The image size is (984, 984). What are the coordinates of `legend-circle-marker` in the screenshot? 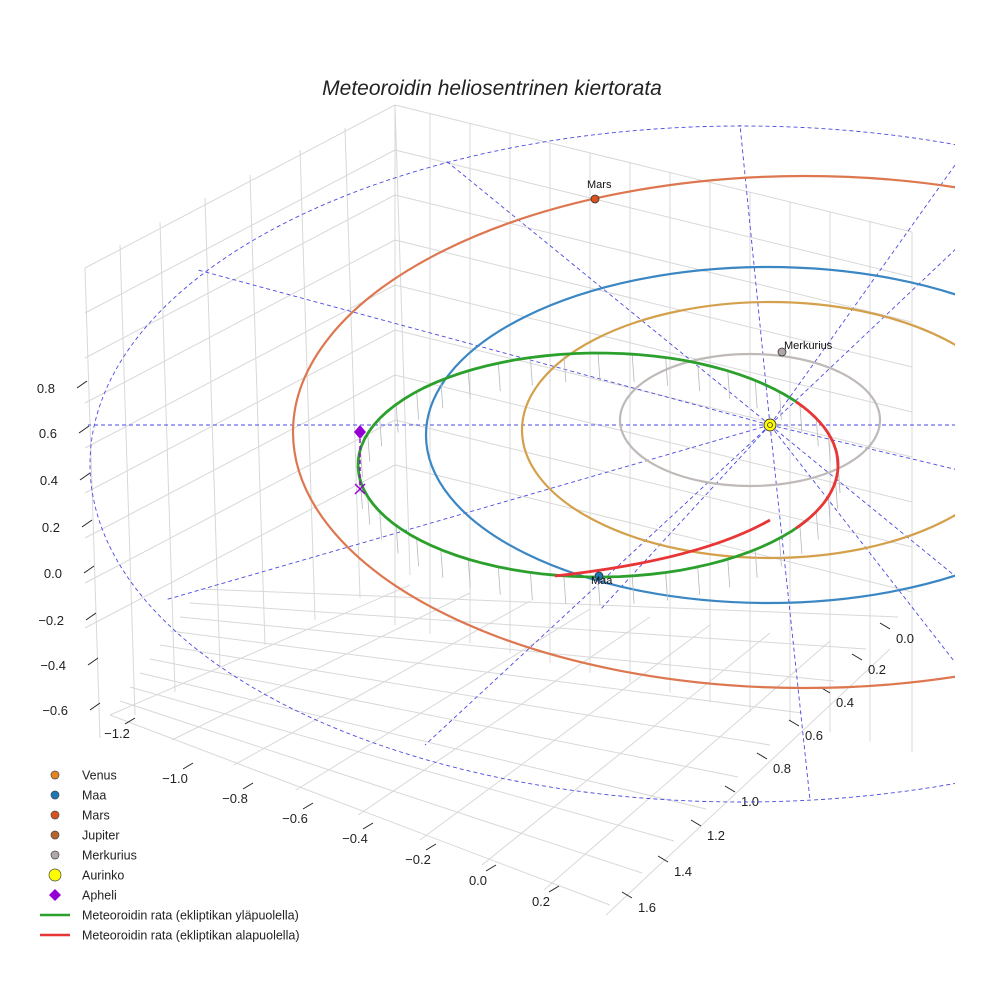 It's located at (55, 855).